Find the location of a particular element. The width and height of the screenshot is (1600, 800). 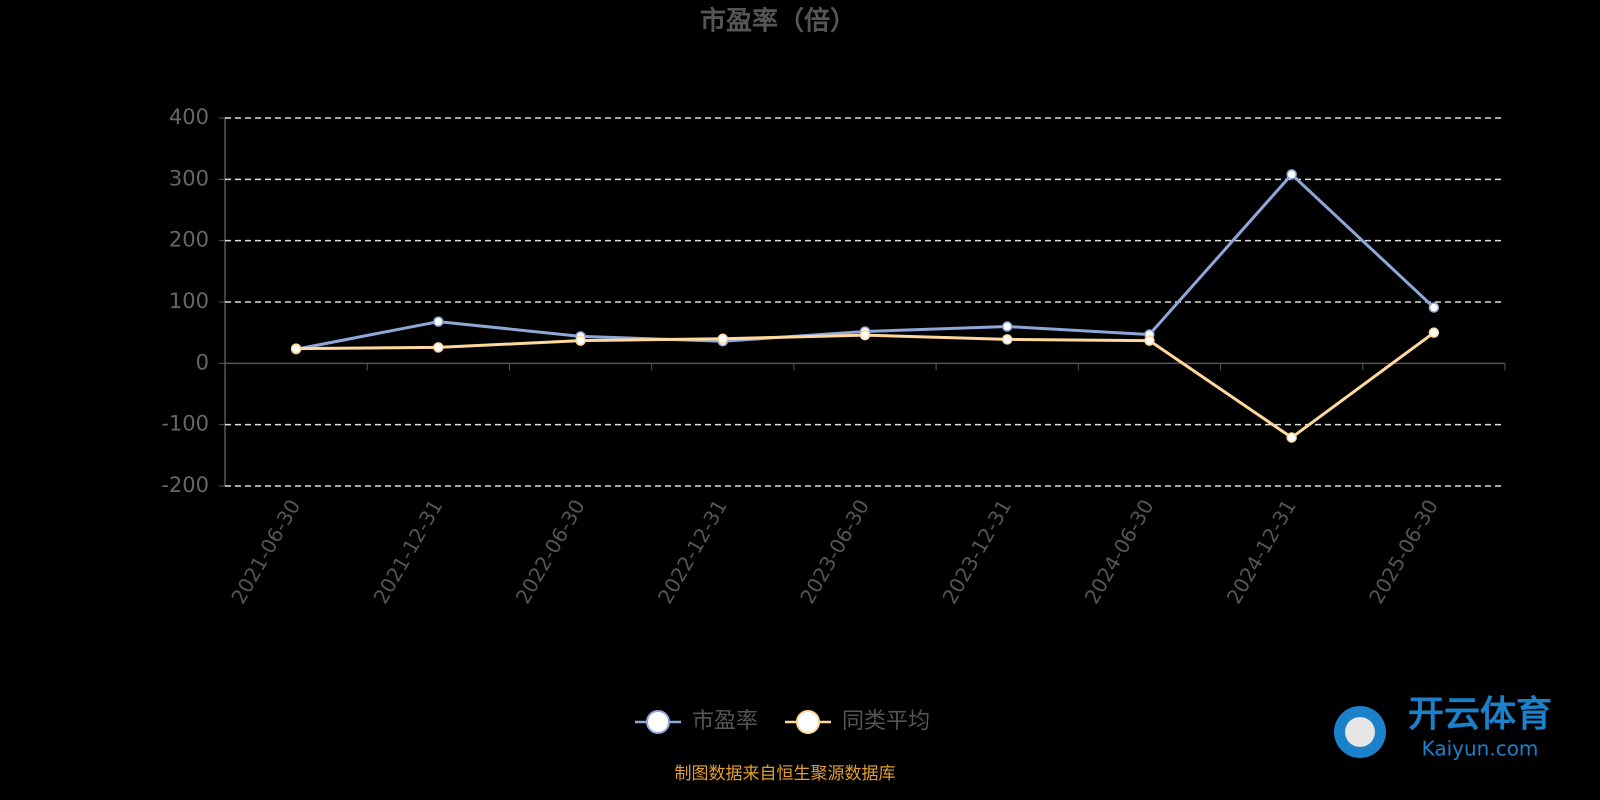

legend-item: 同类平均 is located at coordinates (857, 721).